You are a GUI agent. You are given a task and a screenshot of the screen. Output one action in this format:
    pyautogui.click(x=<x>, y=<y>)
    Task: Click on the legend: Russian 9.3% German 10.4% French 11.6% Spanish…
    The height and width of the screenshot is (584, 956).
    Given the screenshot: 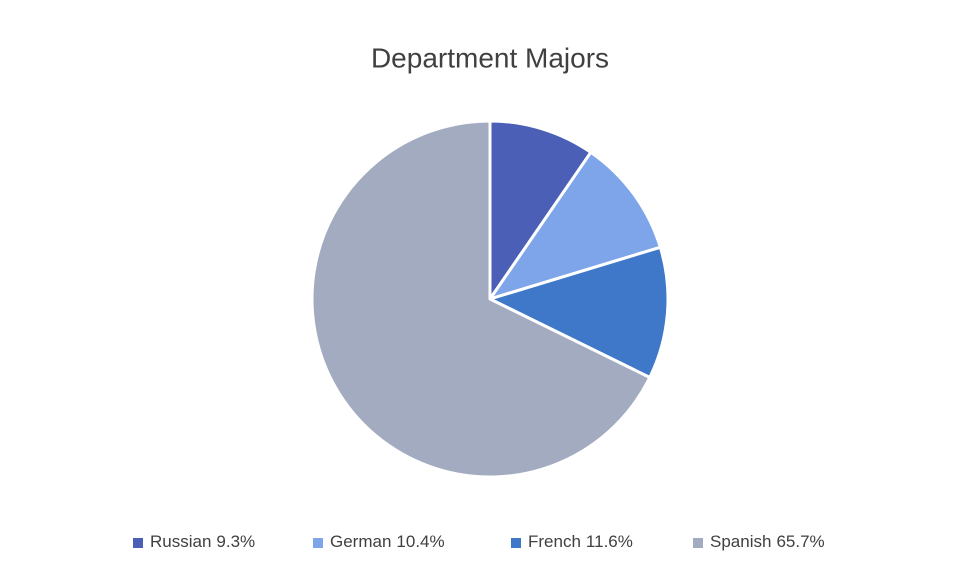 What is the action you would take?
    pyautogui.click(x=479, y=541)
    